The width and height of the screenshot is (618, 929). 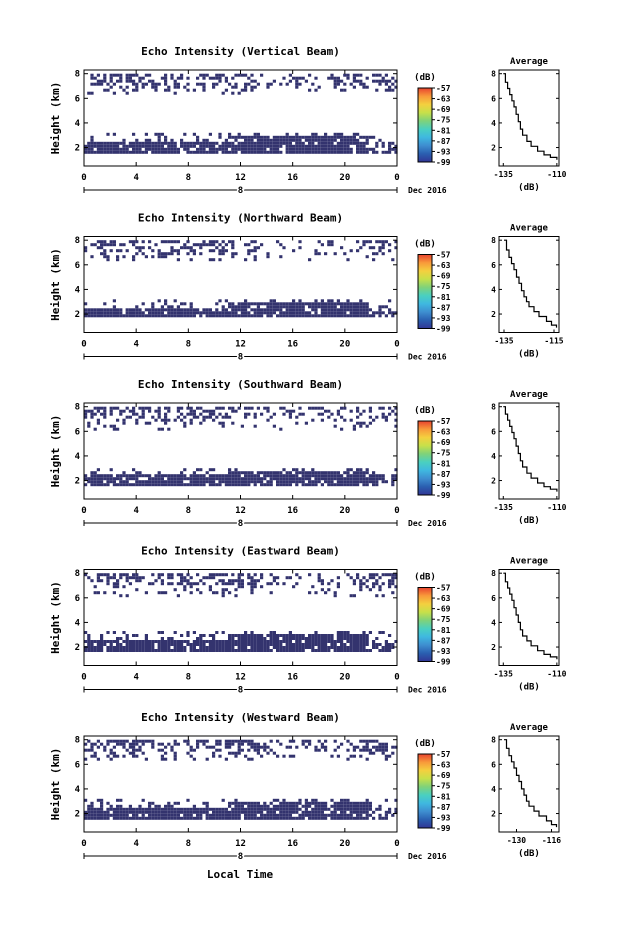 What do you see at coordinates (516, 840) in the screenshot?
I see `average-x-tick-label: -130` at bounding box center [516, 840].